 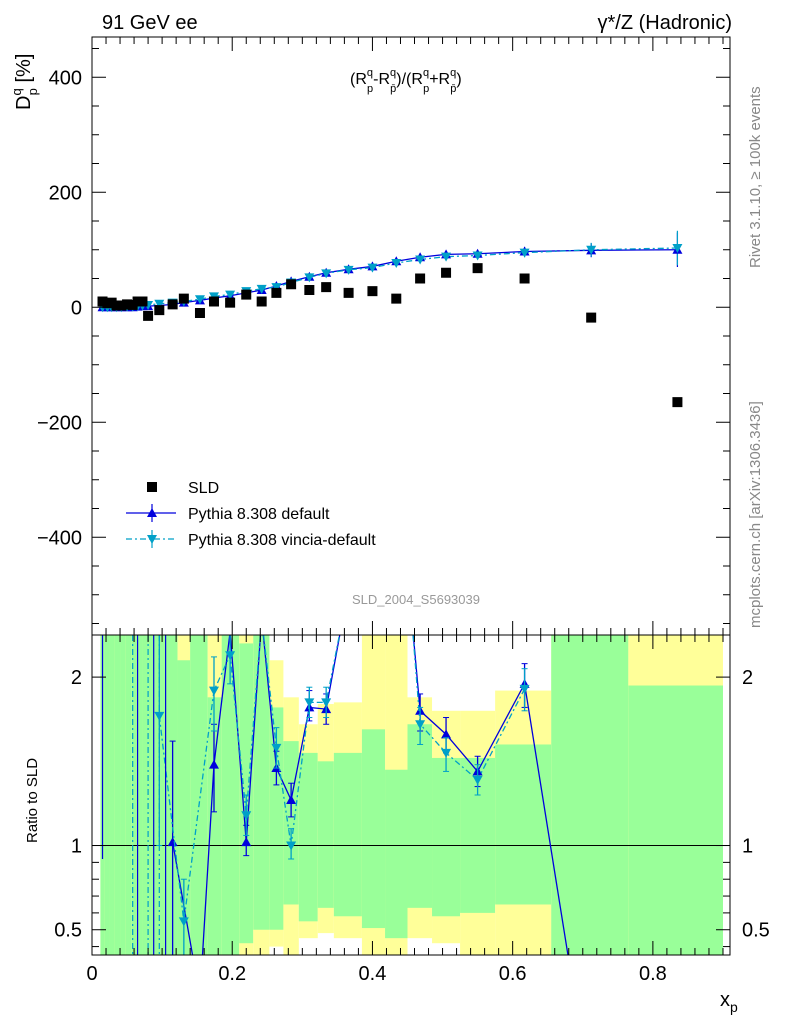 What do you see at coordinates (416, 599) in the screenshot?
I see `analysis-watermark: SLD_2004_S5693039` at bounding box center [416, 599].